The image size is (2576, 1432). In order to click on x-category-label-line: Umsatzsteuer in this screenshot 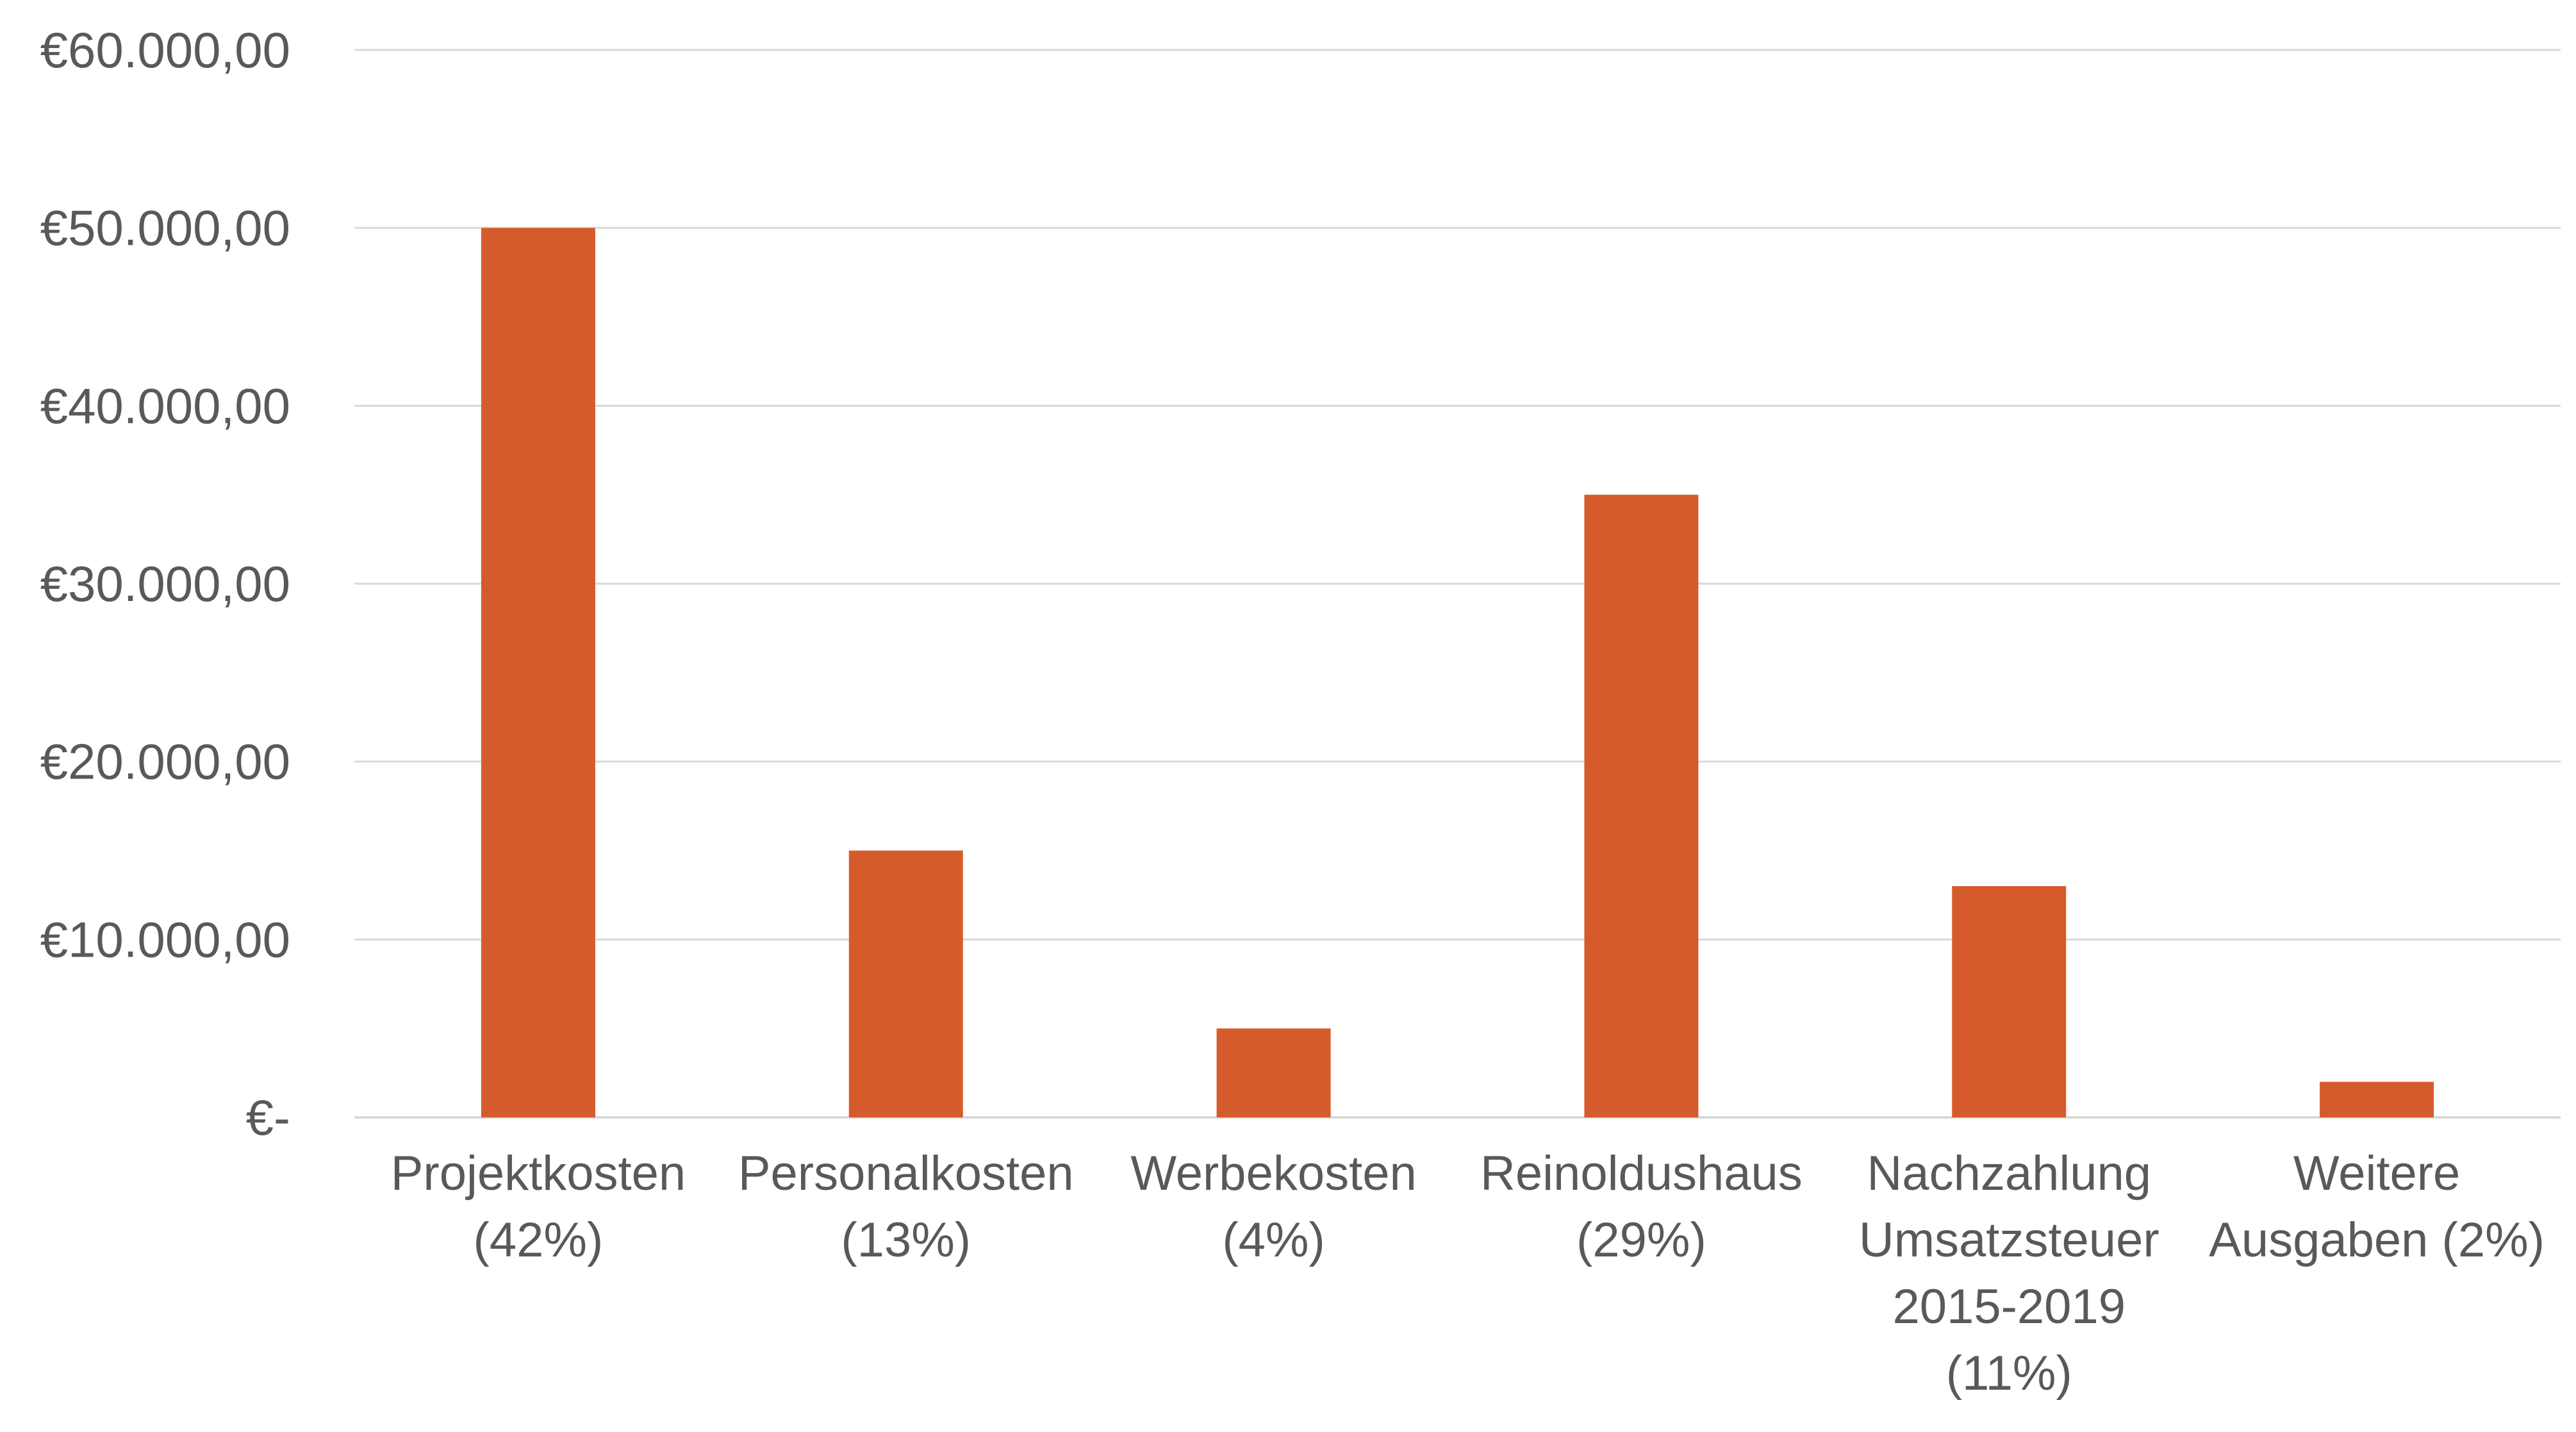, I will do `click(2009, 1240)`.